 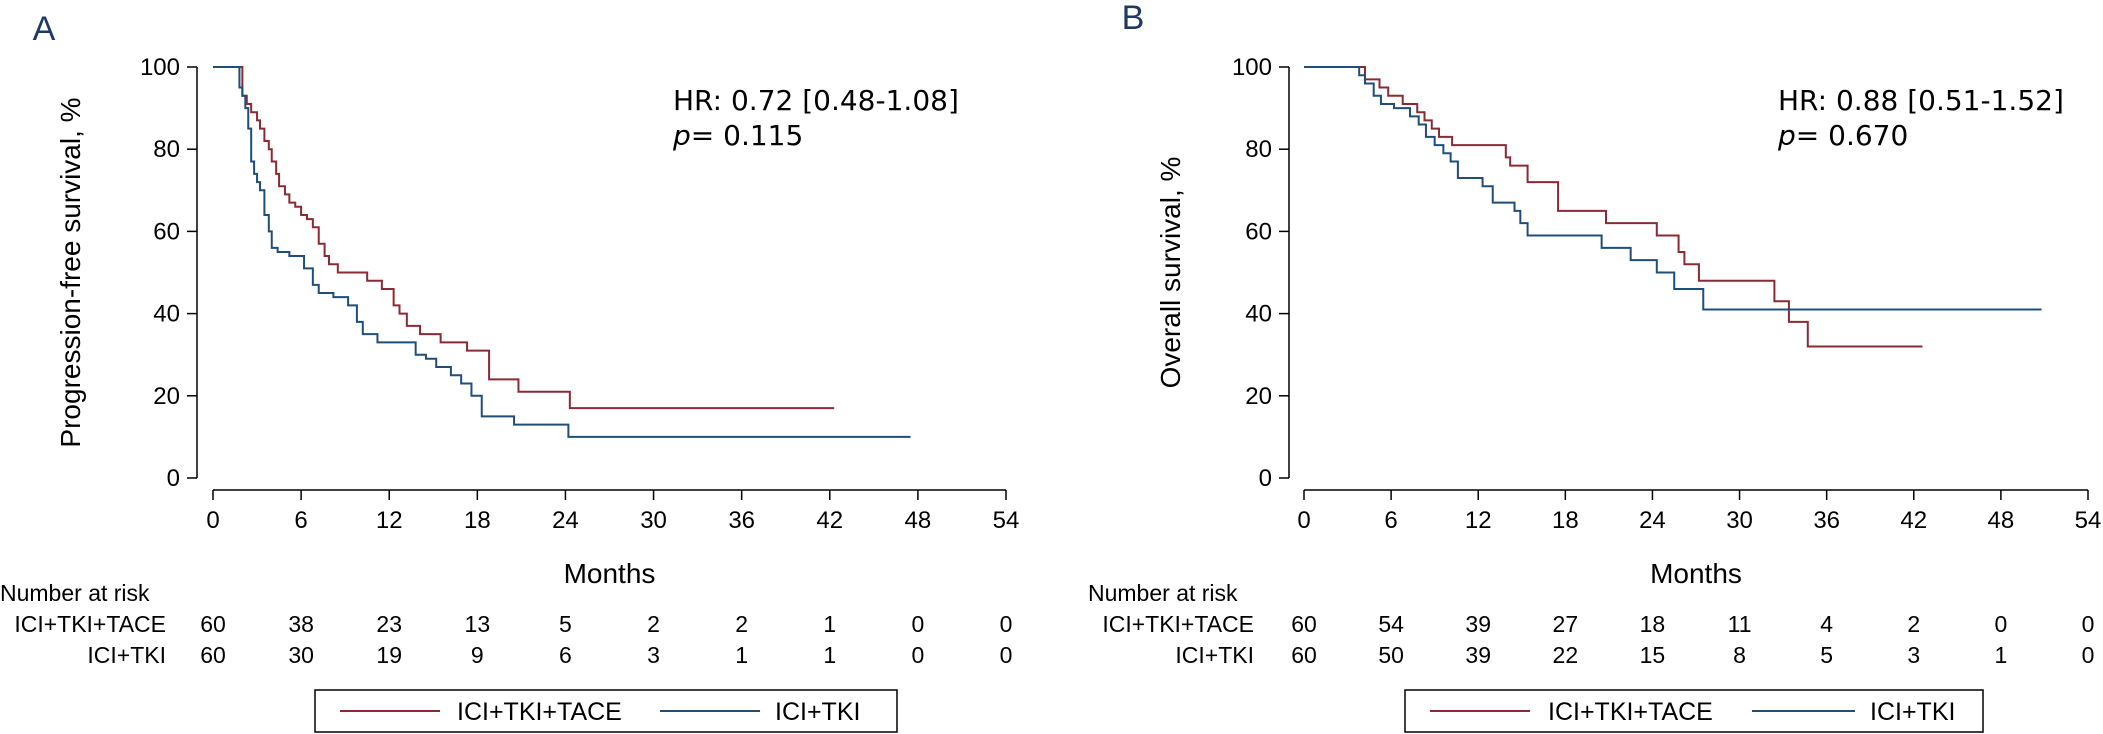 I want to click on survival-curve-ici-tki, so click(x=1673, y=188).